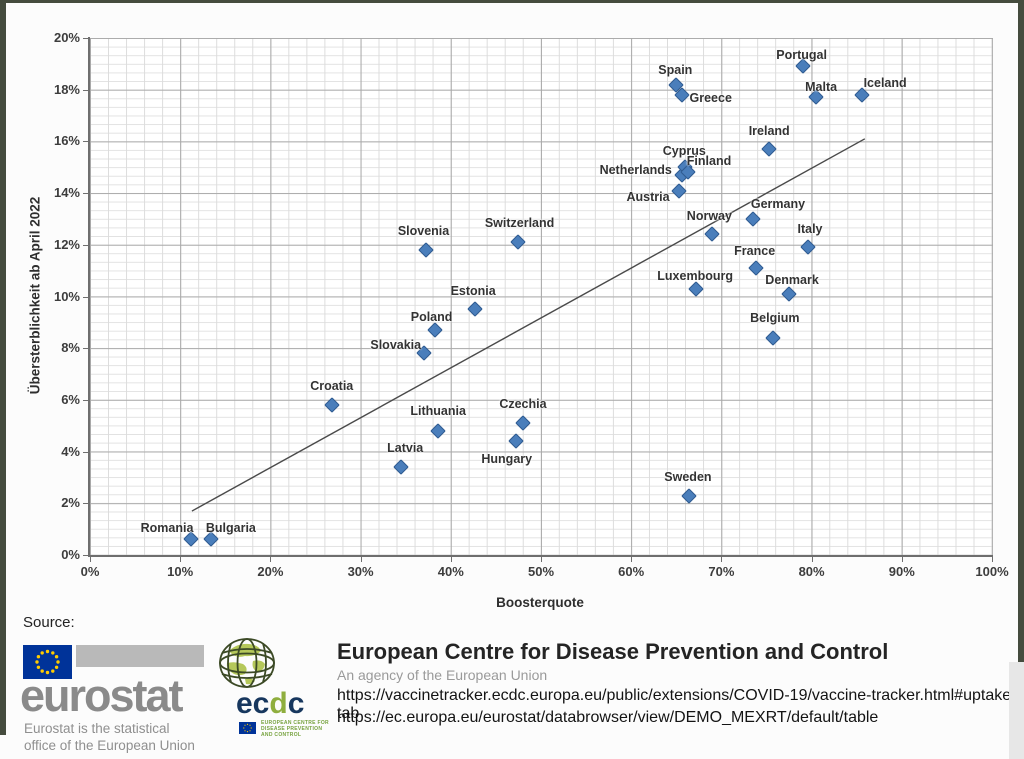 This screenshot has width=1024, height=759. I want to click on data-point-poland, so click(434, 330).